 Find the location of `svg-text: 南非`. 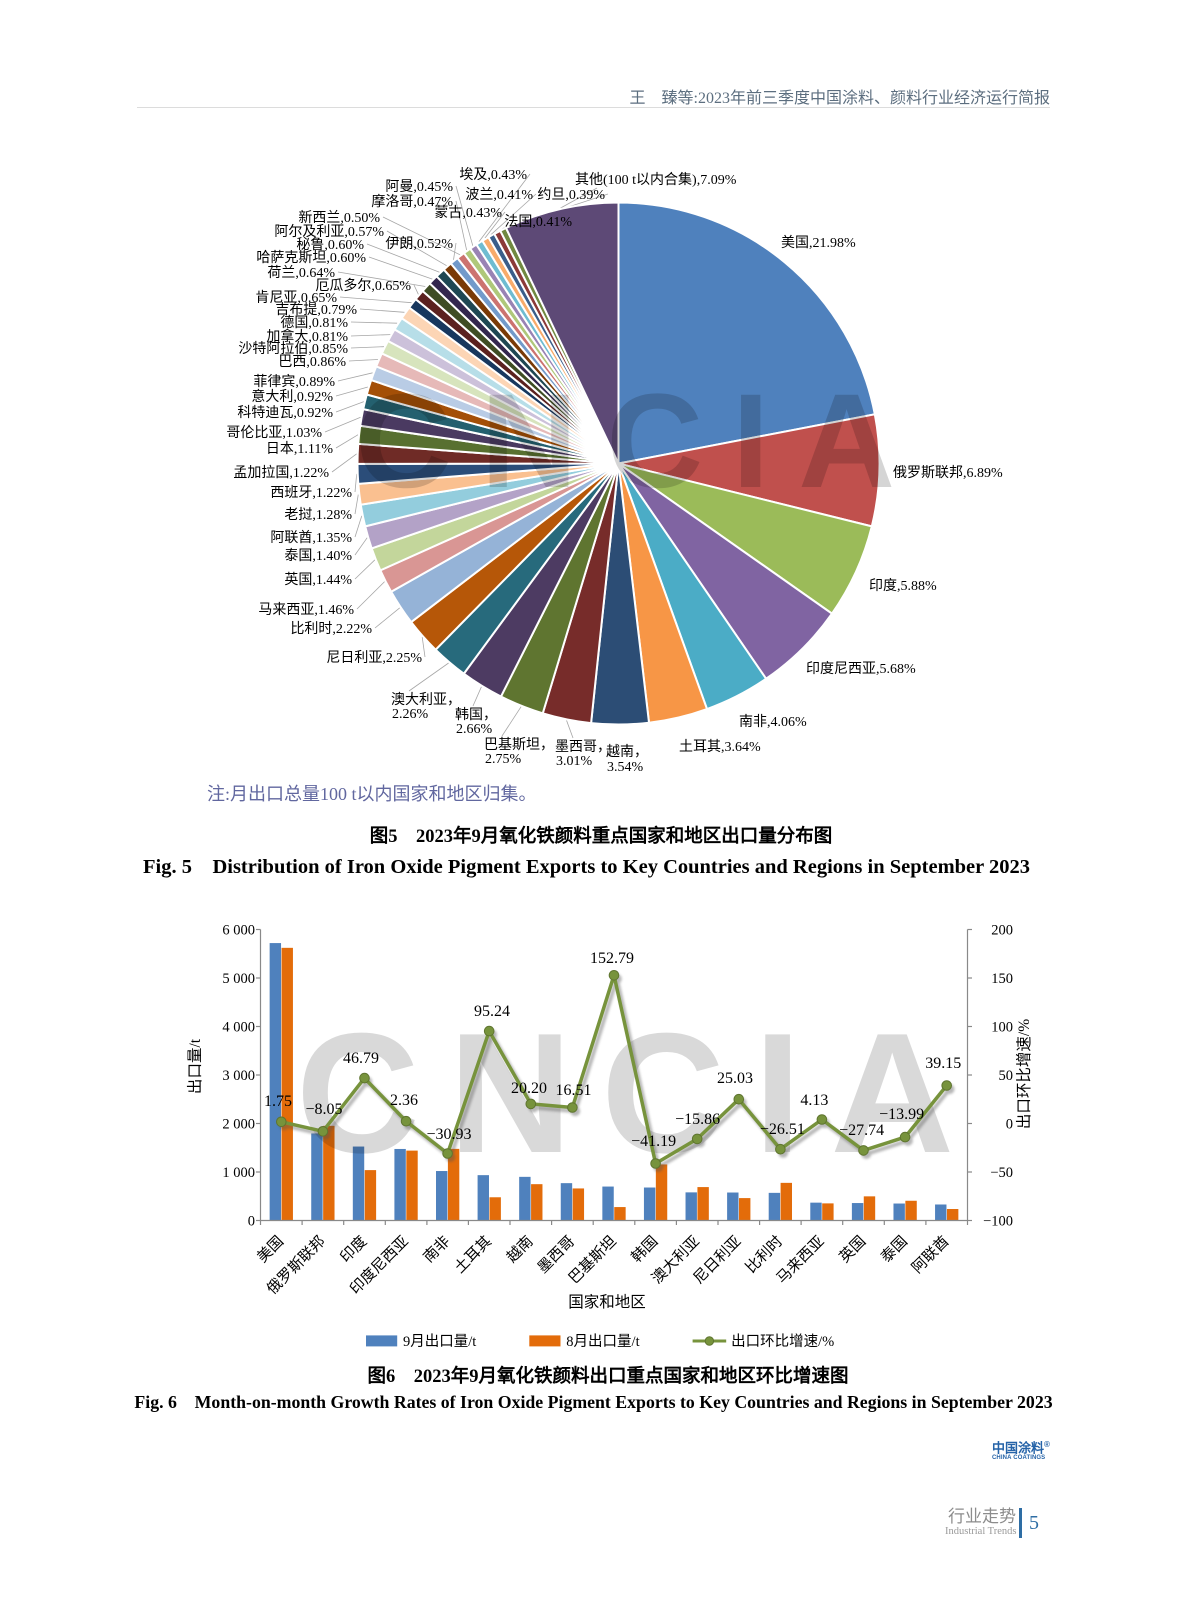

svg-text: 南非 is located at coordinates (436, 1249).